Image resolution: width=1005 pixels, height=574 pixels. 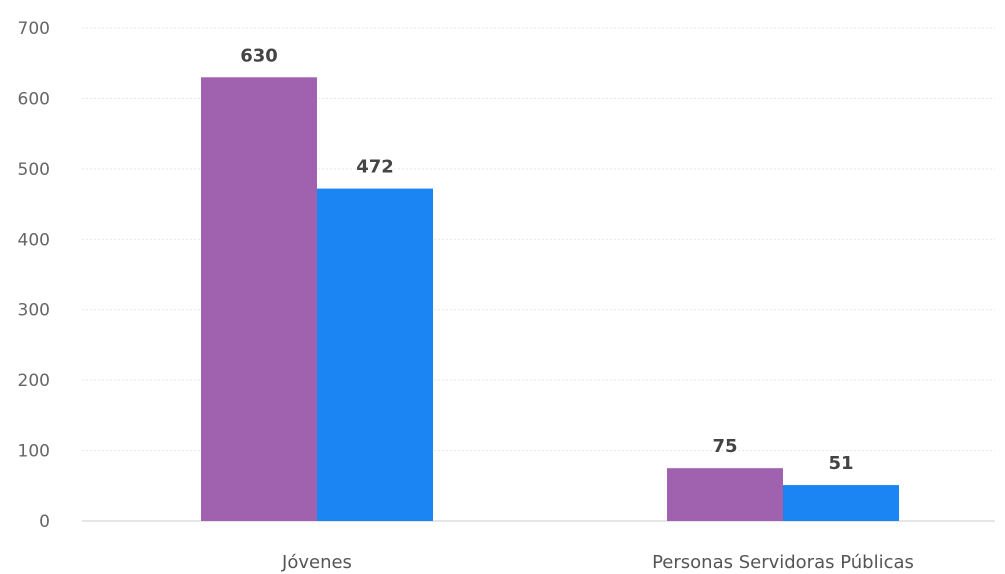 I want to click on data-label: 630, so click(x=259, y=55).